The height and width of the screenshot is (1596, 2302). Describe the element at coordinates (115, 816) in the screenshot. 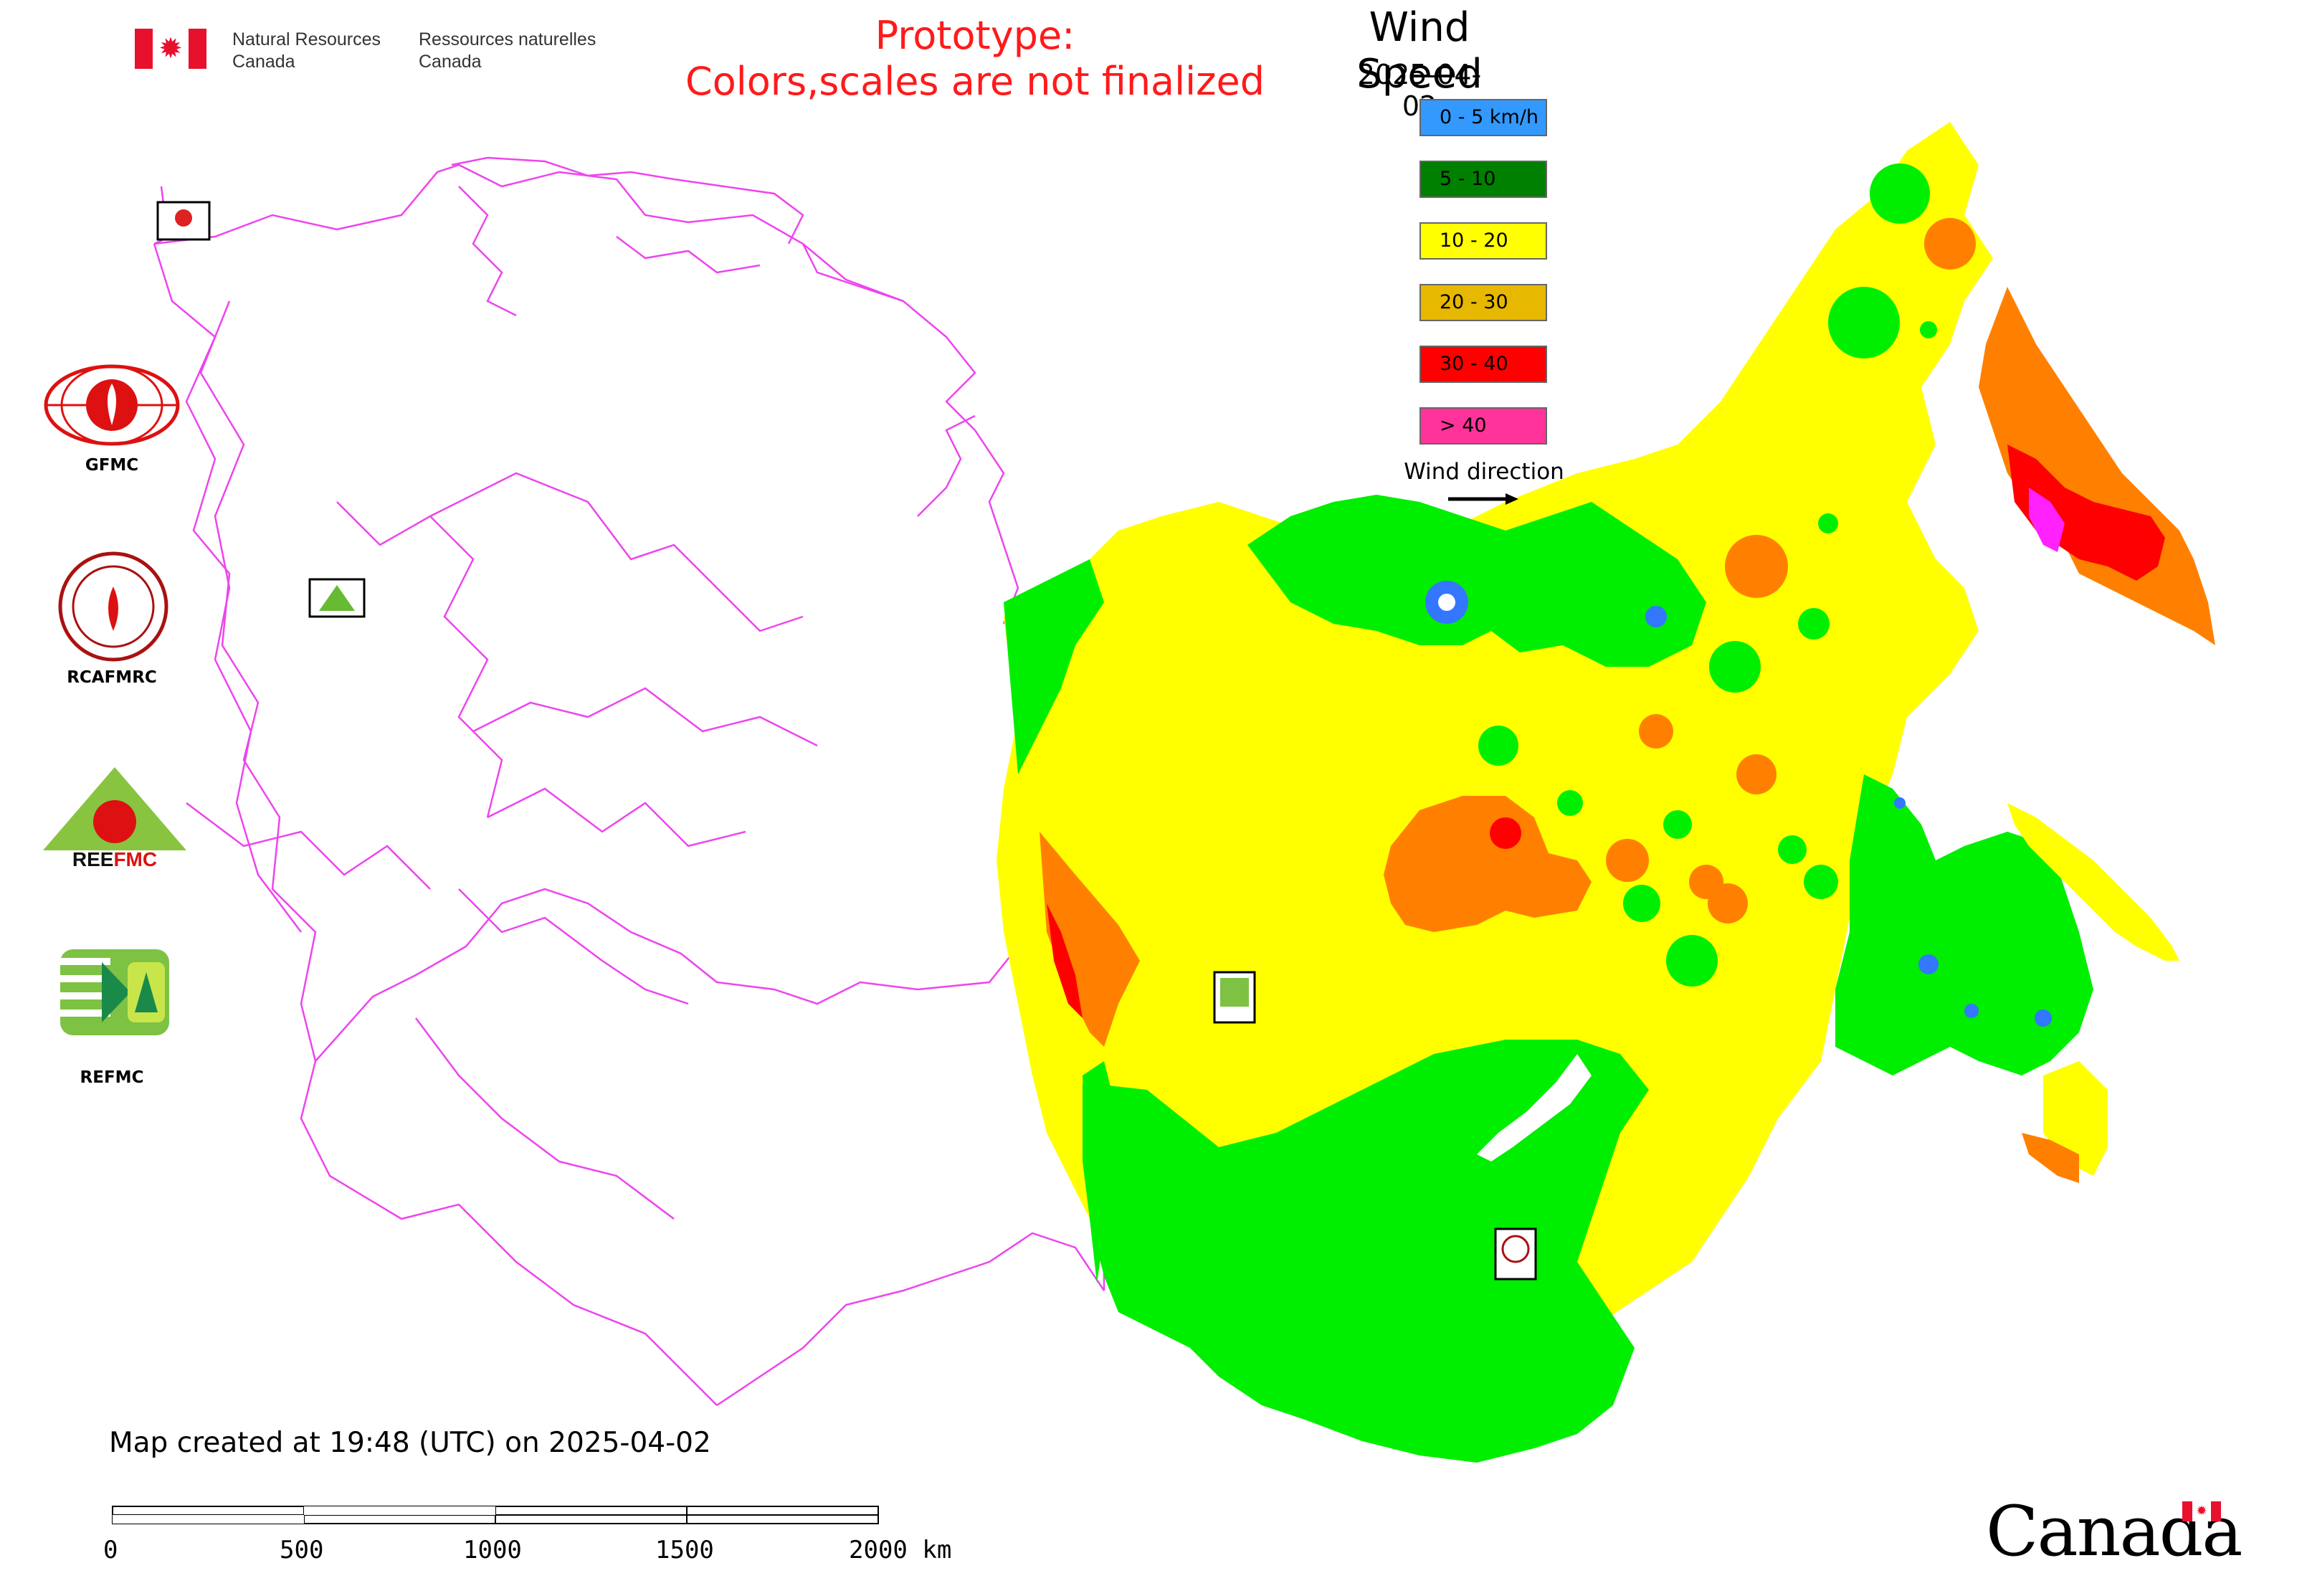

I see `reefmc-logo-icon: REEFMC` at that location.